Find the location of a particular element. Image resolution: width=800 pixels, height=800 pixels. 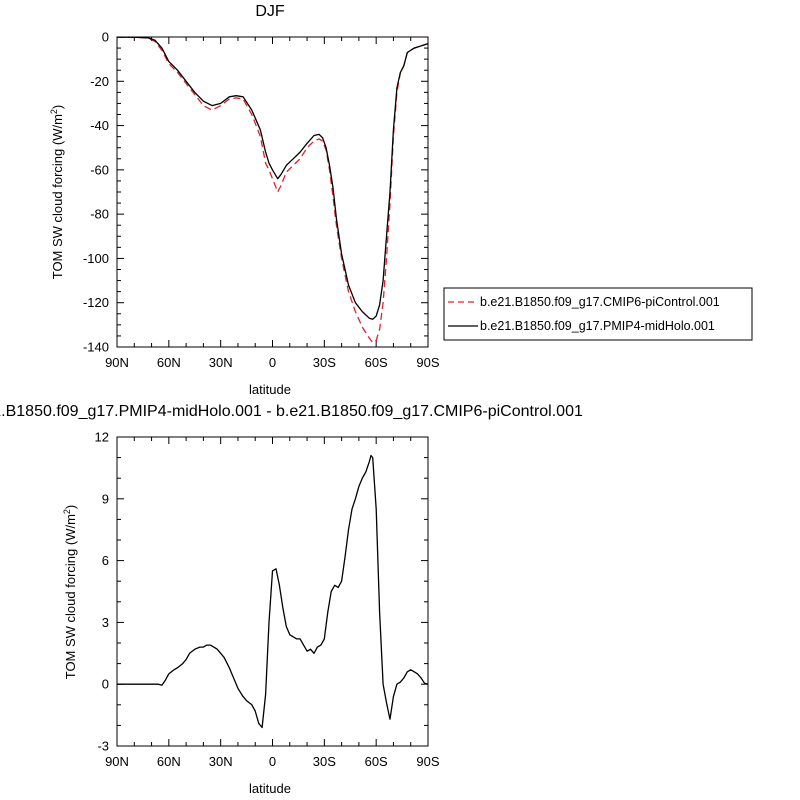

top-y-tick-label: -20 is located at coordinates (99, 81).